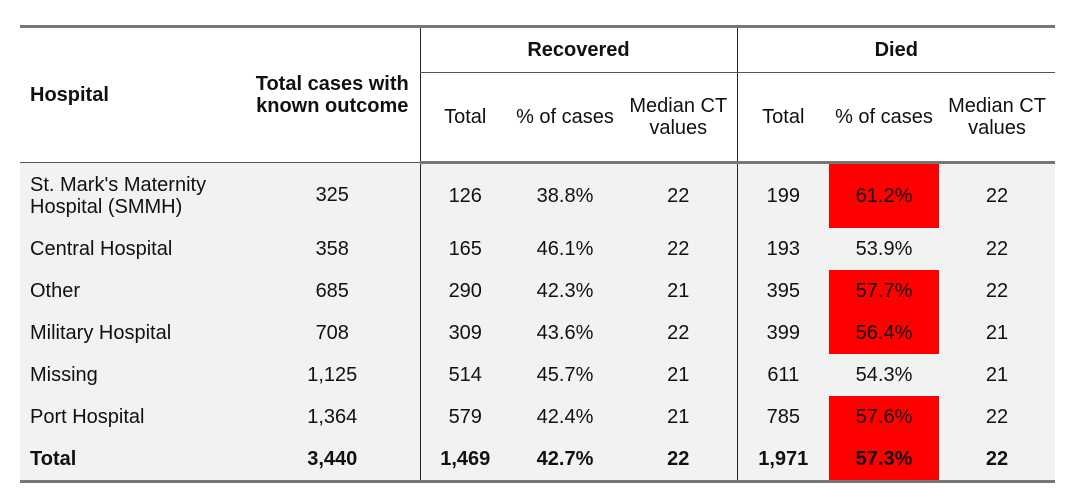 This screenshot has width=1069, height=492. Describe the element at coordinates (565, 249) in the screenshot. I see `recovered-pct-cell: 46.1%` at that location.